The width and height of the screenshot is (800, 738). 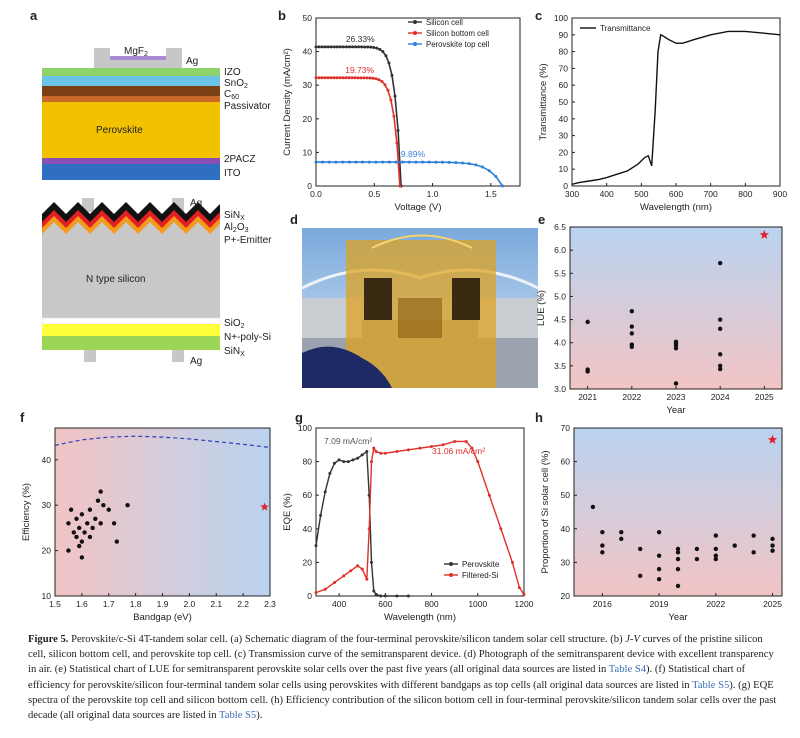 I want to click on y-tick-label: 80, so click(x=564, y=52).